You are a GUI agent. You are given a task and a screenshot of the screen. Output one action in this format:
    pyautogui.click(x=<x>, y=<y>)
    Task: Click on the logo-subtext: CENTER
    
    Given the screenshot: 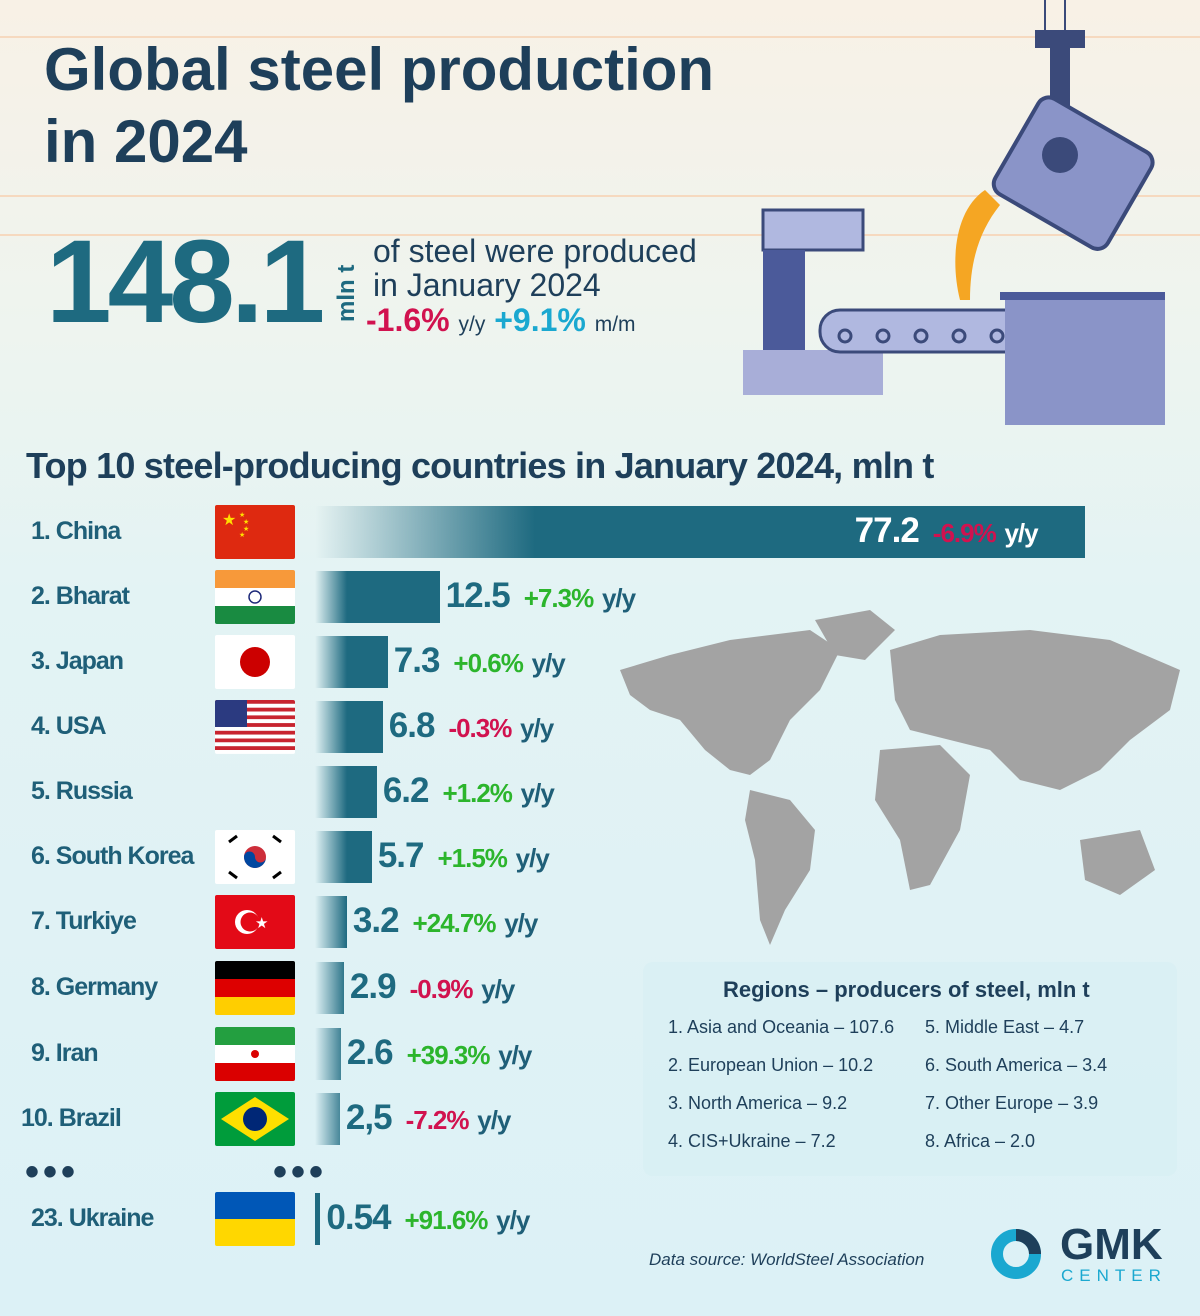 What is the action you would take?
    pyautogui.click(x=1114, y=1275)
    